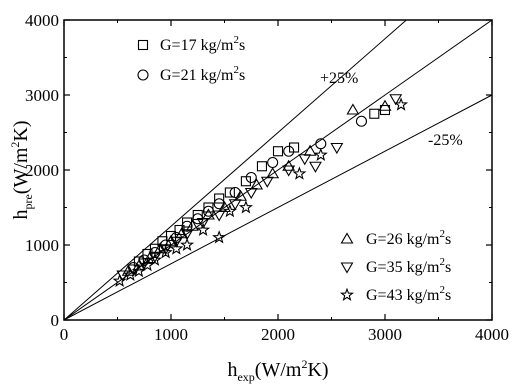 This screenshot has height=386, width=532. Describe the element at coordinates (277, 370) in the screenshot. I see `x-axis-label: hexp(W/m2K)` at that location.